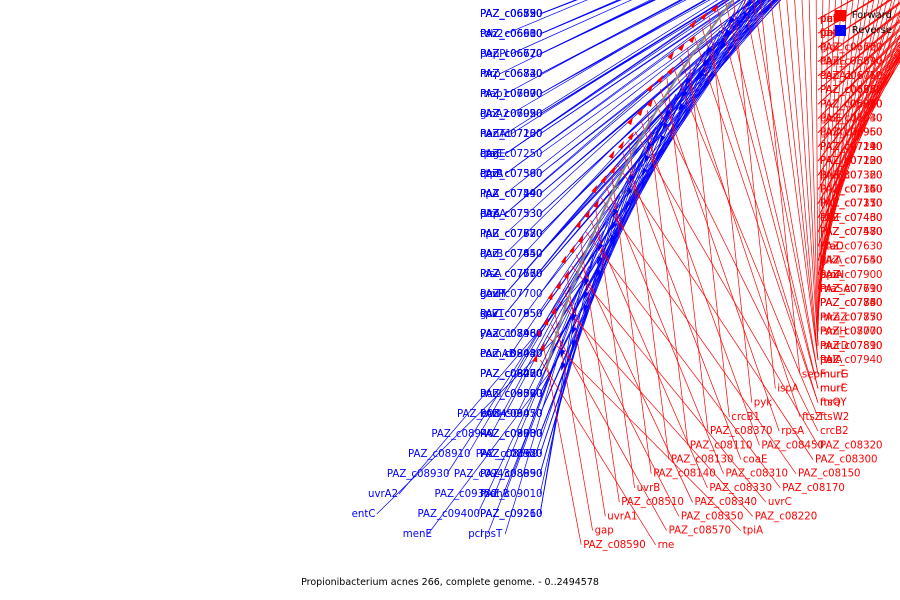 The height and width of the screenshot is (600, 900). Describe the element at coordinates (511, 474) in the screenshot. I see `gene-label: PAZ_c08850` at that location.